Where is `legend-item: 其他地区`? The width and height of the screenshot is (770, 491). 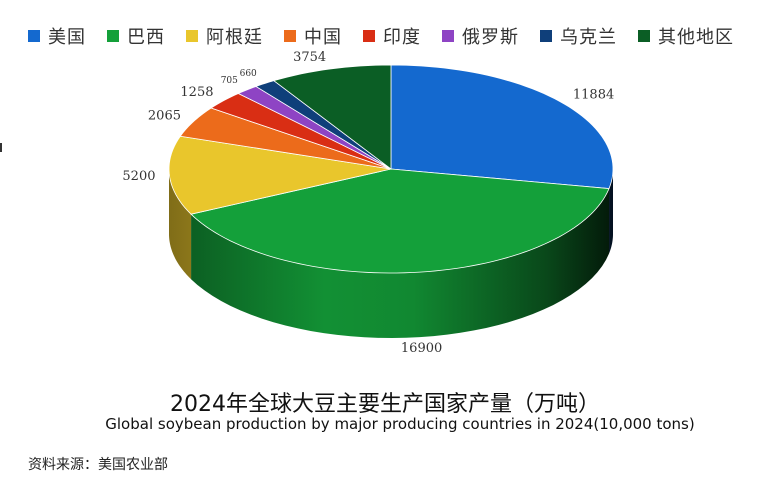 legend-item: 其他地区 is located at coordinates (686, 36).